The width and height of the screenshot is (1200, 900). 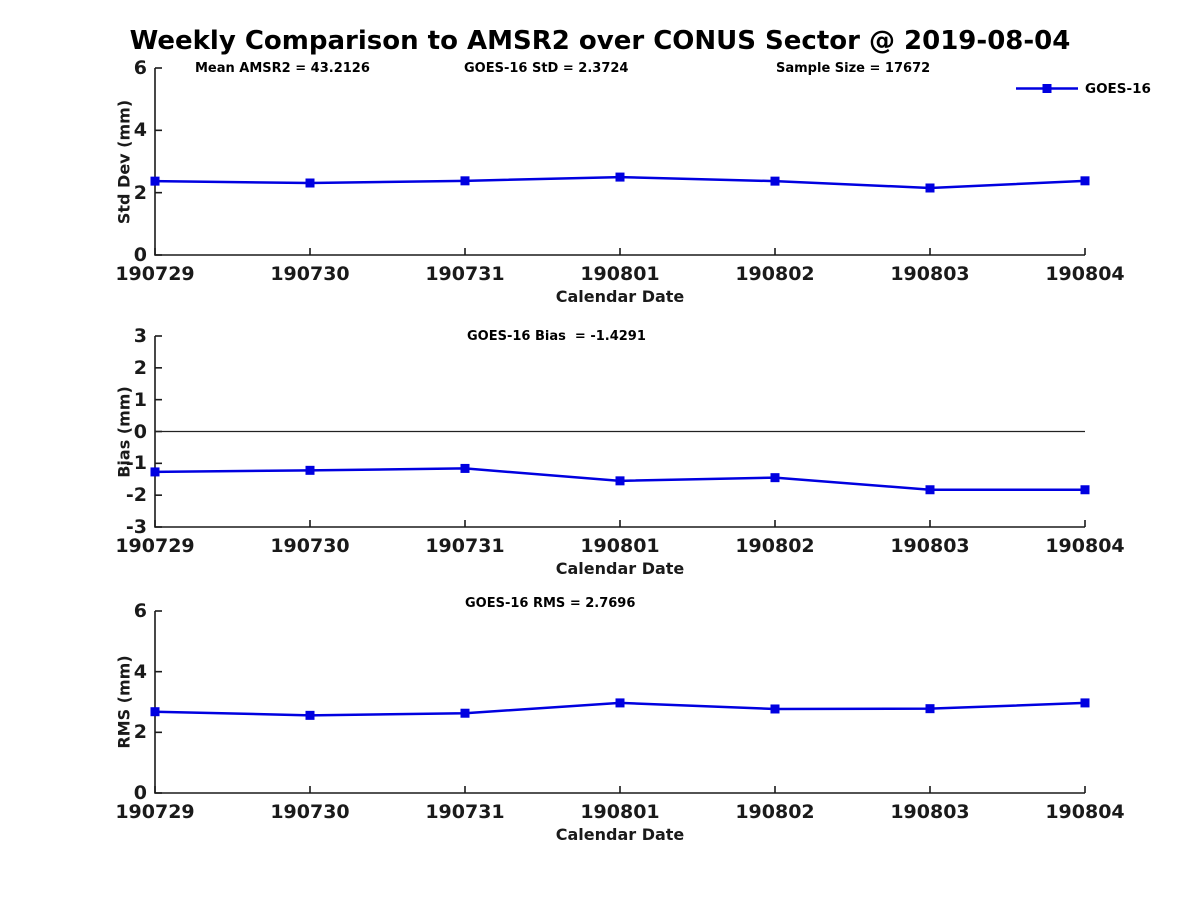 I want to click on x-axis-title-1: Calendar Date, so click(x=620, y=296).